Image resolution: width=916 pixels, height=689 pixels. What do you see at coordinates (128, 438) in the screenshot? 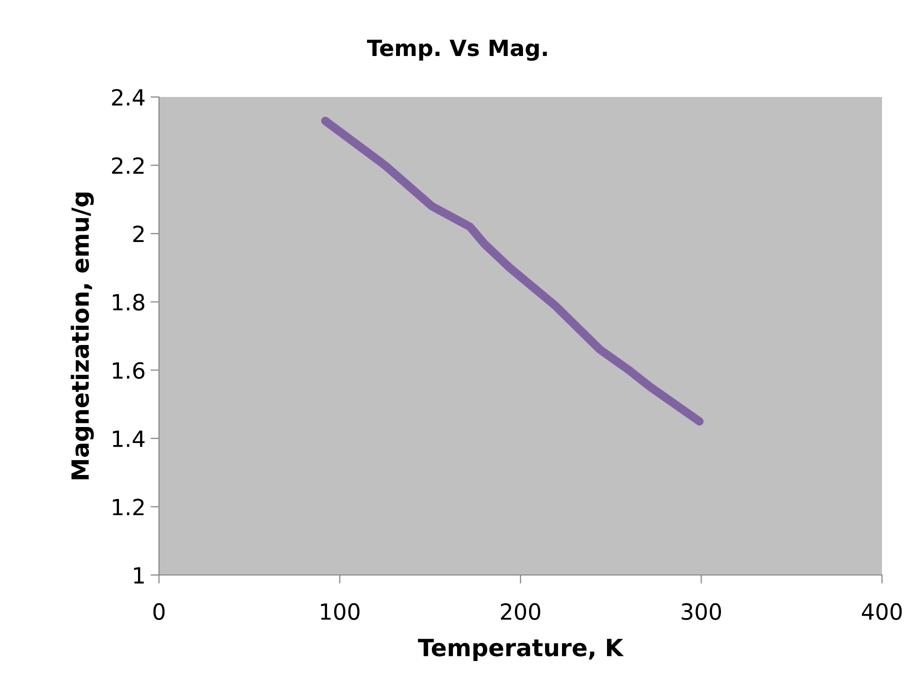
I see `y-tick-label: 1.4` at bounding box center [128, 438].